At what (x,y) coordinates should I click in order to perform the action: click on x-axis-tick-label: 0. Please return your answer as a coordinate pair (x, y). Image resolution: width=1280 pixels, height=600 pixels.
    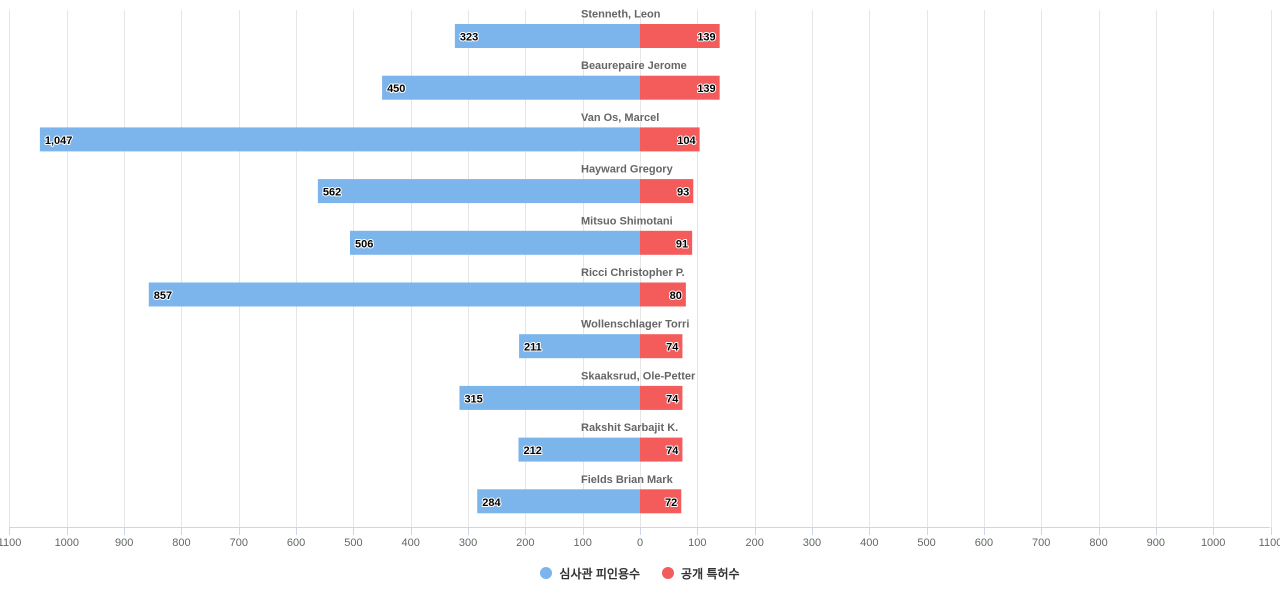
    Looking at the image, I should click on (640, 543).